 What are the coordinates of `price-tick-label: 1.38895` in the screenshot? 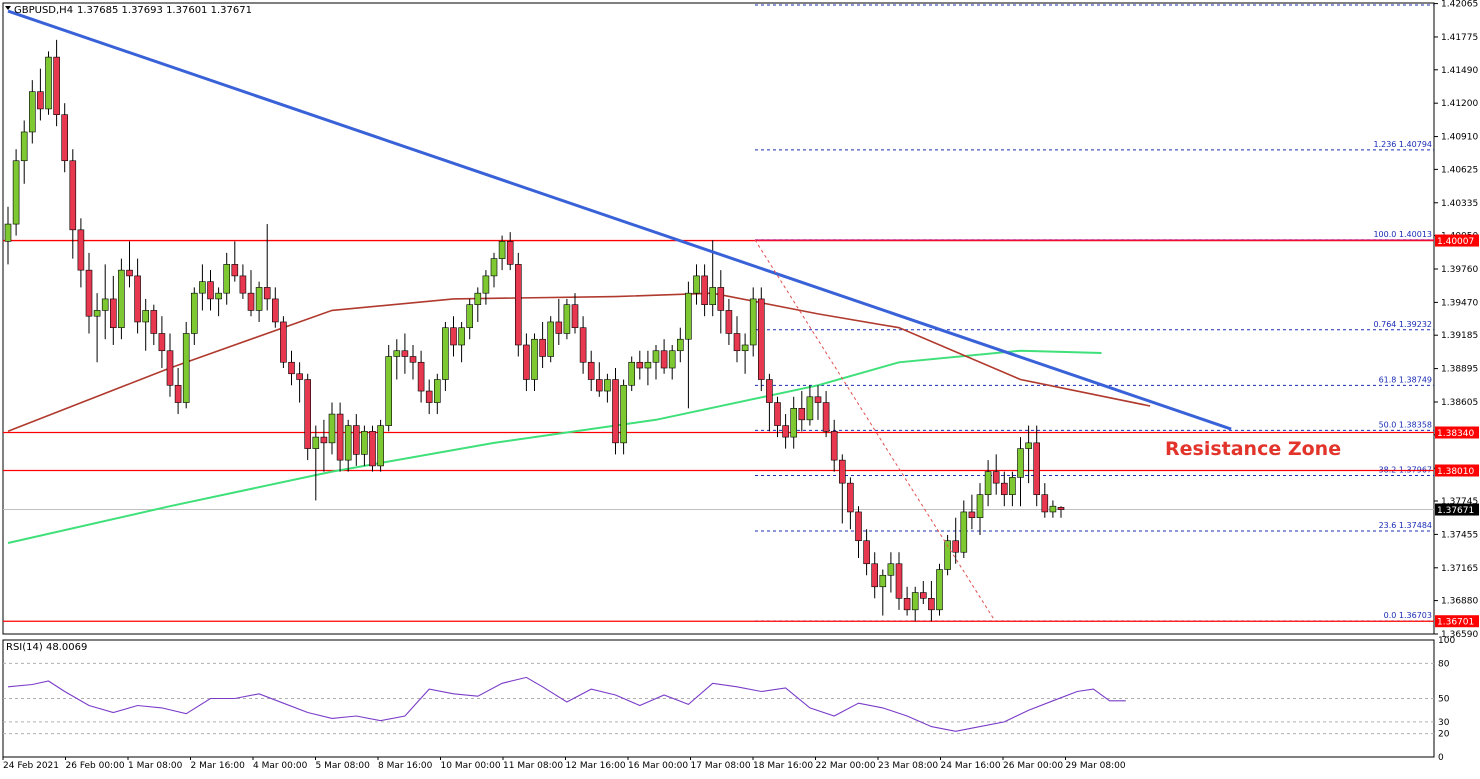 It's located at (1459, 370).